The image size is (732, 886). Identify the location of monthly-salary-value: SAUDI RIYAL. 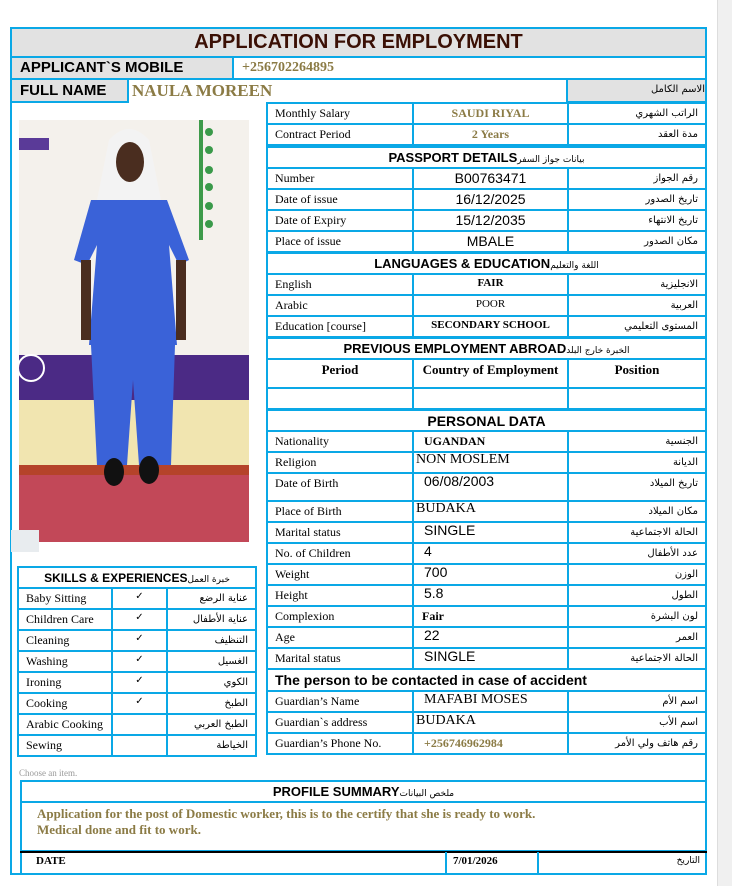
(490, 113).